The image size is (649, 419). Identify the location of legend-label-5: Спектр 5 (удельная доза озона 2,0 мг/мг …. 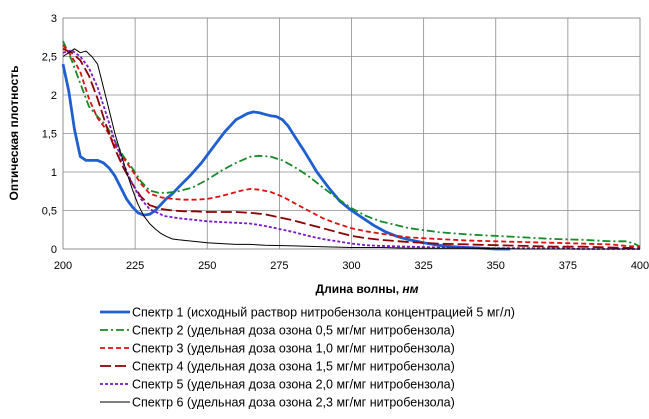
(293, 385).